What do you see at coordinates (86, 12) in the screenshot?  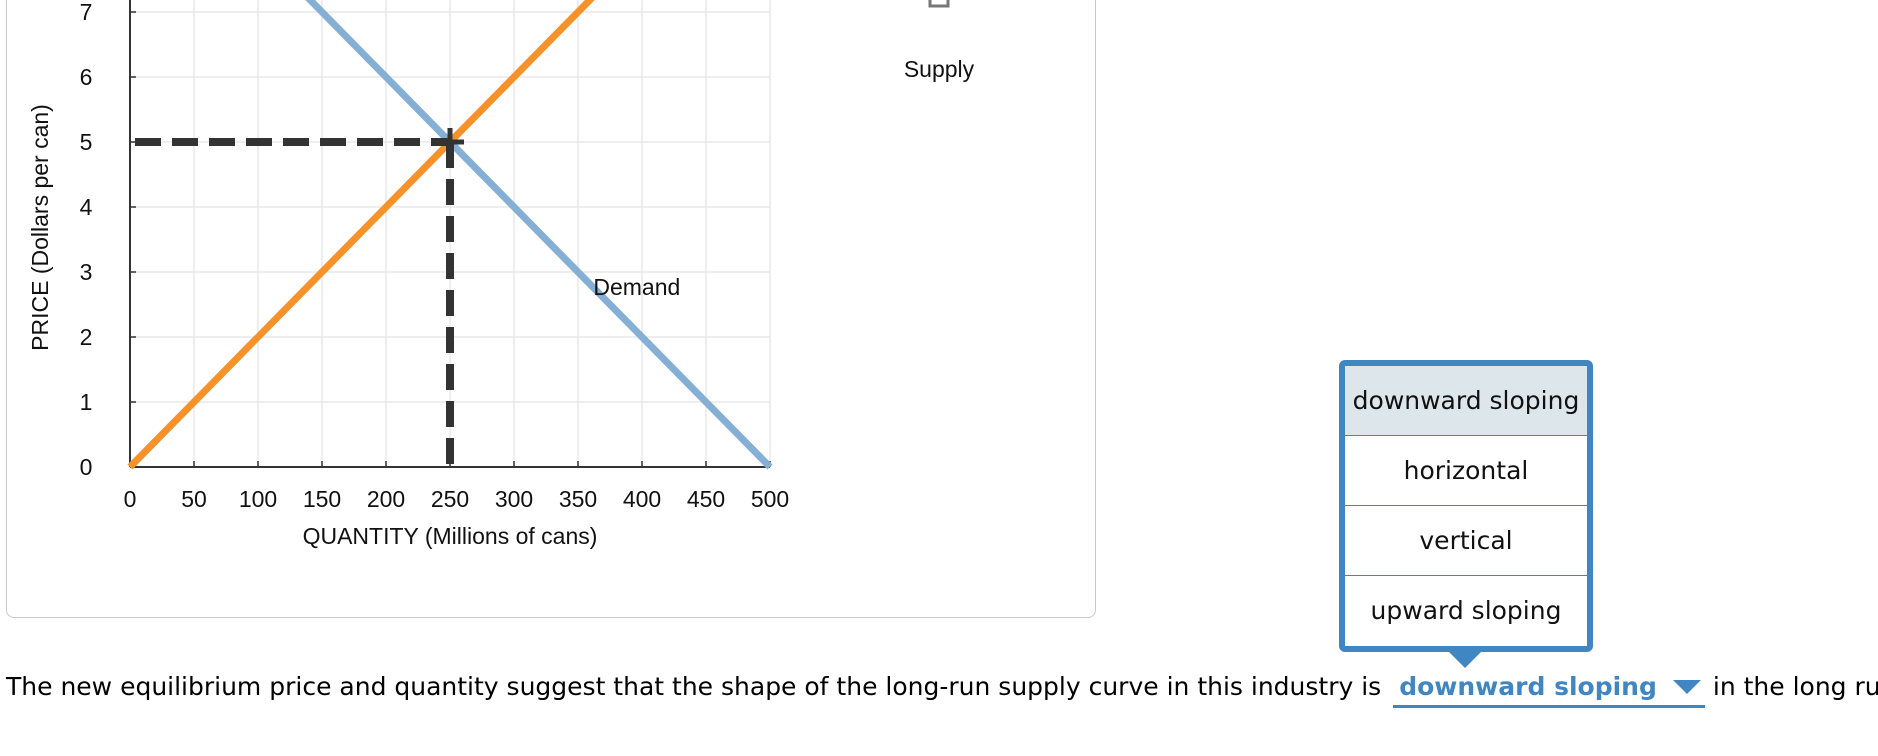 I see `y-tick-label: 7` at bounding box center [86, 12].